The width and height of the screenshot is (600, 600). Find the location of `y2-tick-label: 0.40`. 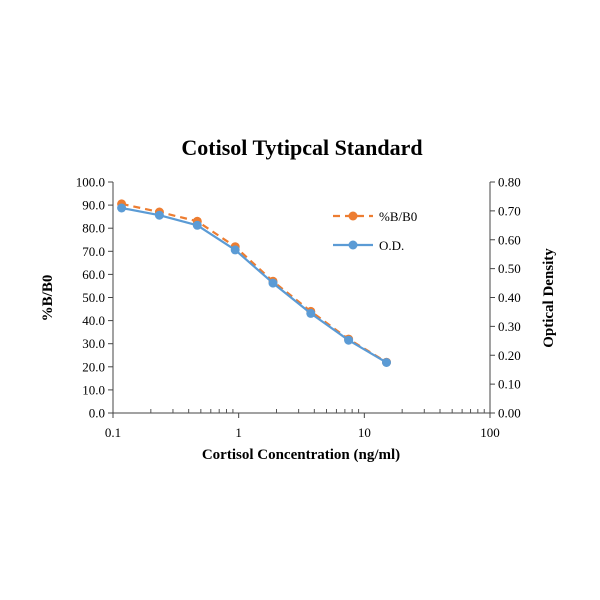

y2-tick-label: 0.40 is located at coordinates (509, 297).